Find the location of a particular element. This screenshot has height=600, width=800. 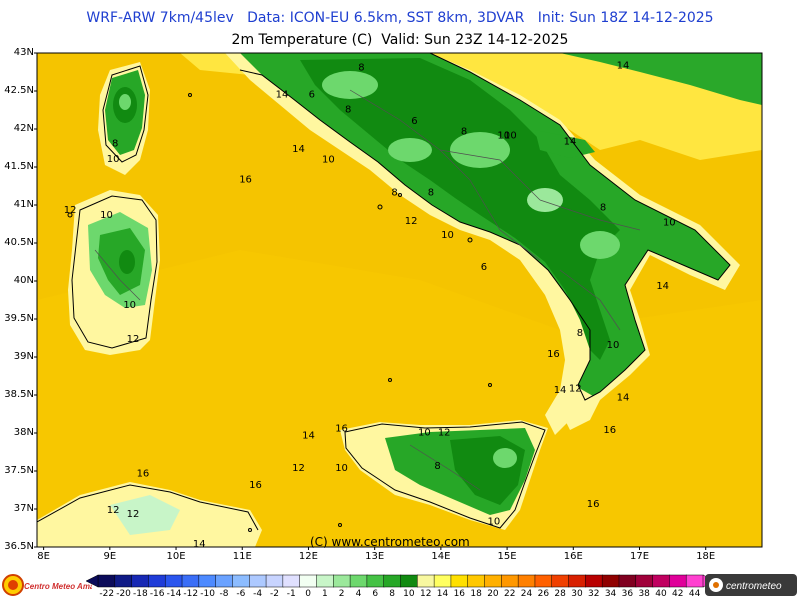

latitude-label: 40N is located at coordinates (23, 280).